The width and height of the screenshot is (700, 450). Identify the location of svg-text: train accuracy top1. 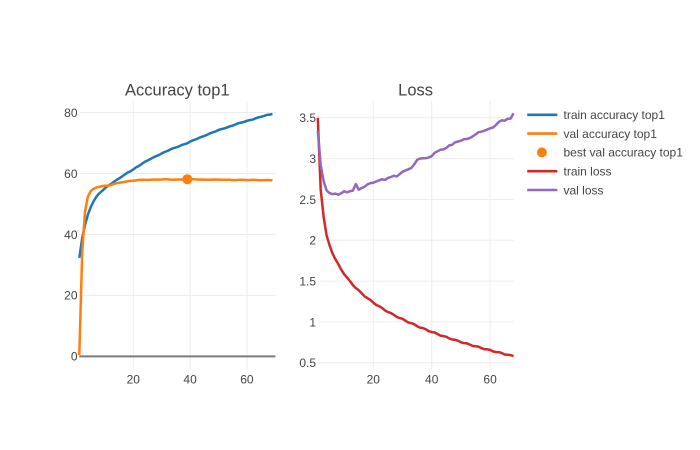
(615, 115).